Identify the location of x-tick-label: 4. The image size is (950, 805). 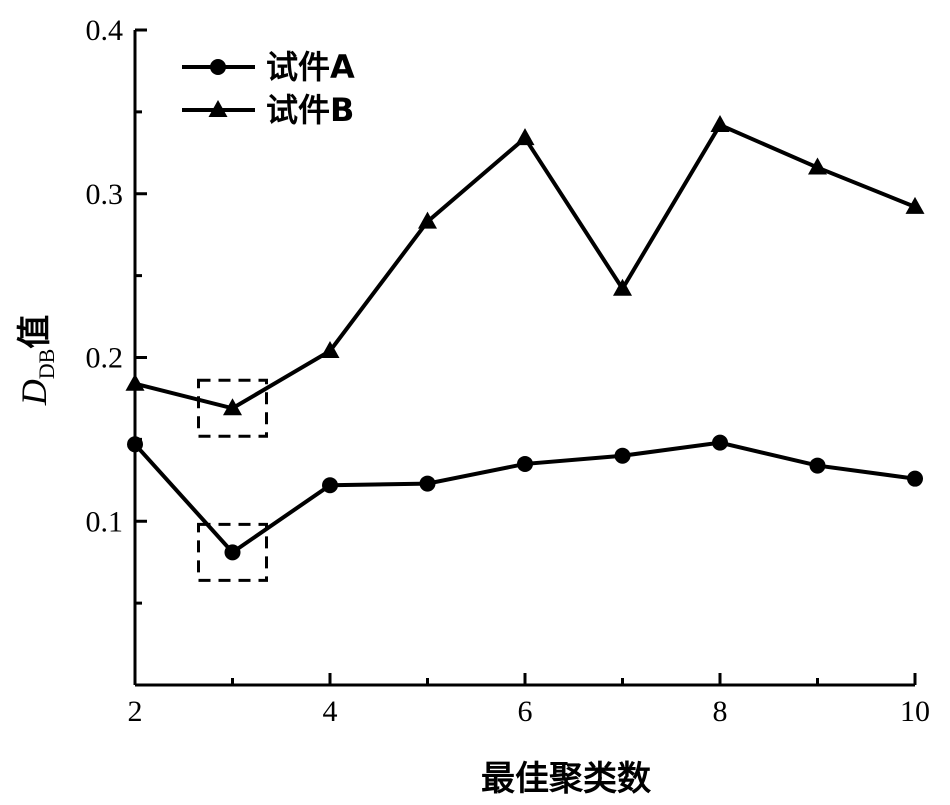
(330, 711).